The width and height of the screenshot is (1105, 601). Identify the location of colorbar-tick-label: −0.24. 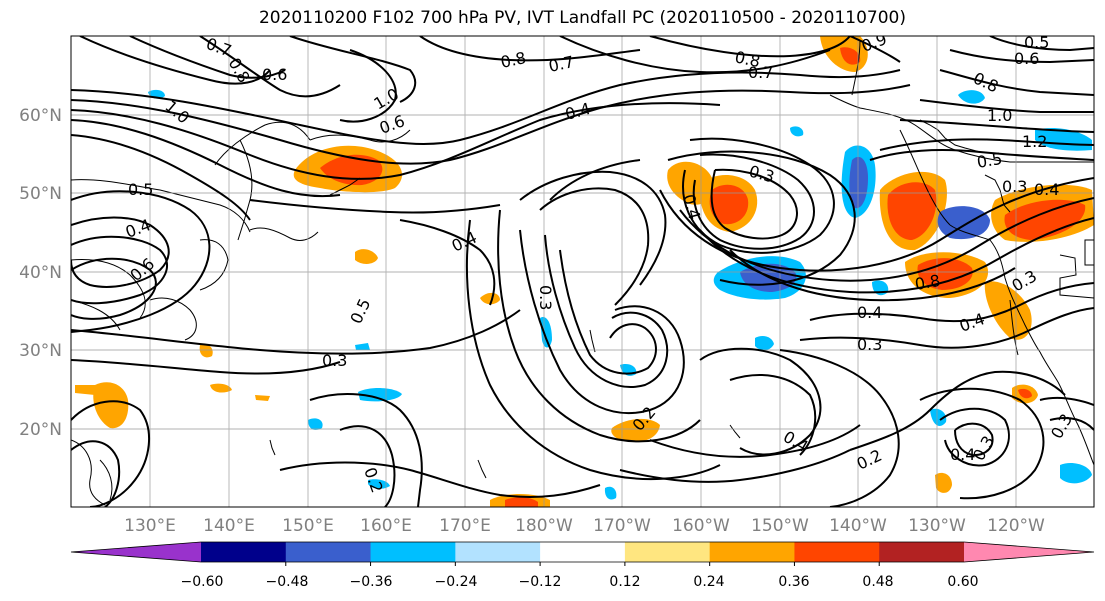
(456, 582).